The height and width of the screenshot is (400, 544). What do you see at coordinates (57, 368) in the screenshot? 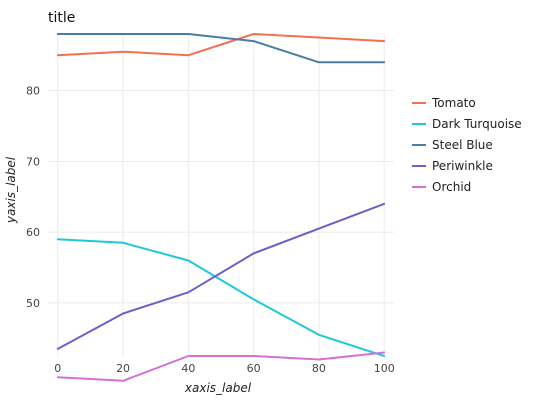
I see `x-tick-label: 0` at bounding box center [57, 368].